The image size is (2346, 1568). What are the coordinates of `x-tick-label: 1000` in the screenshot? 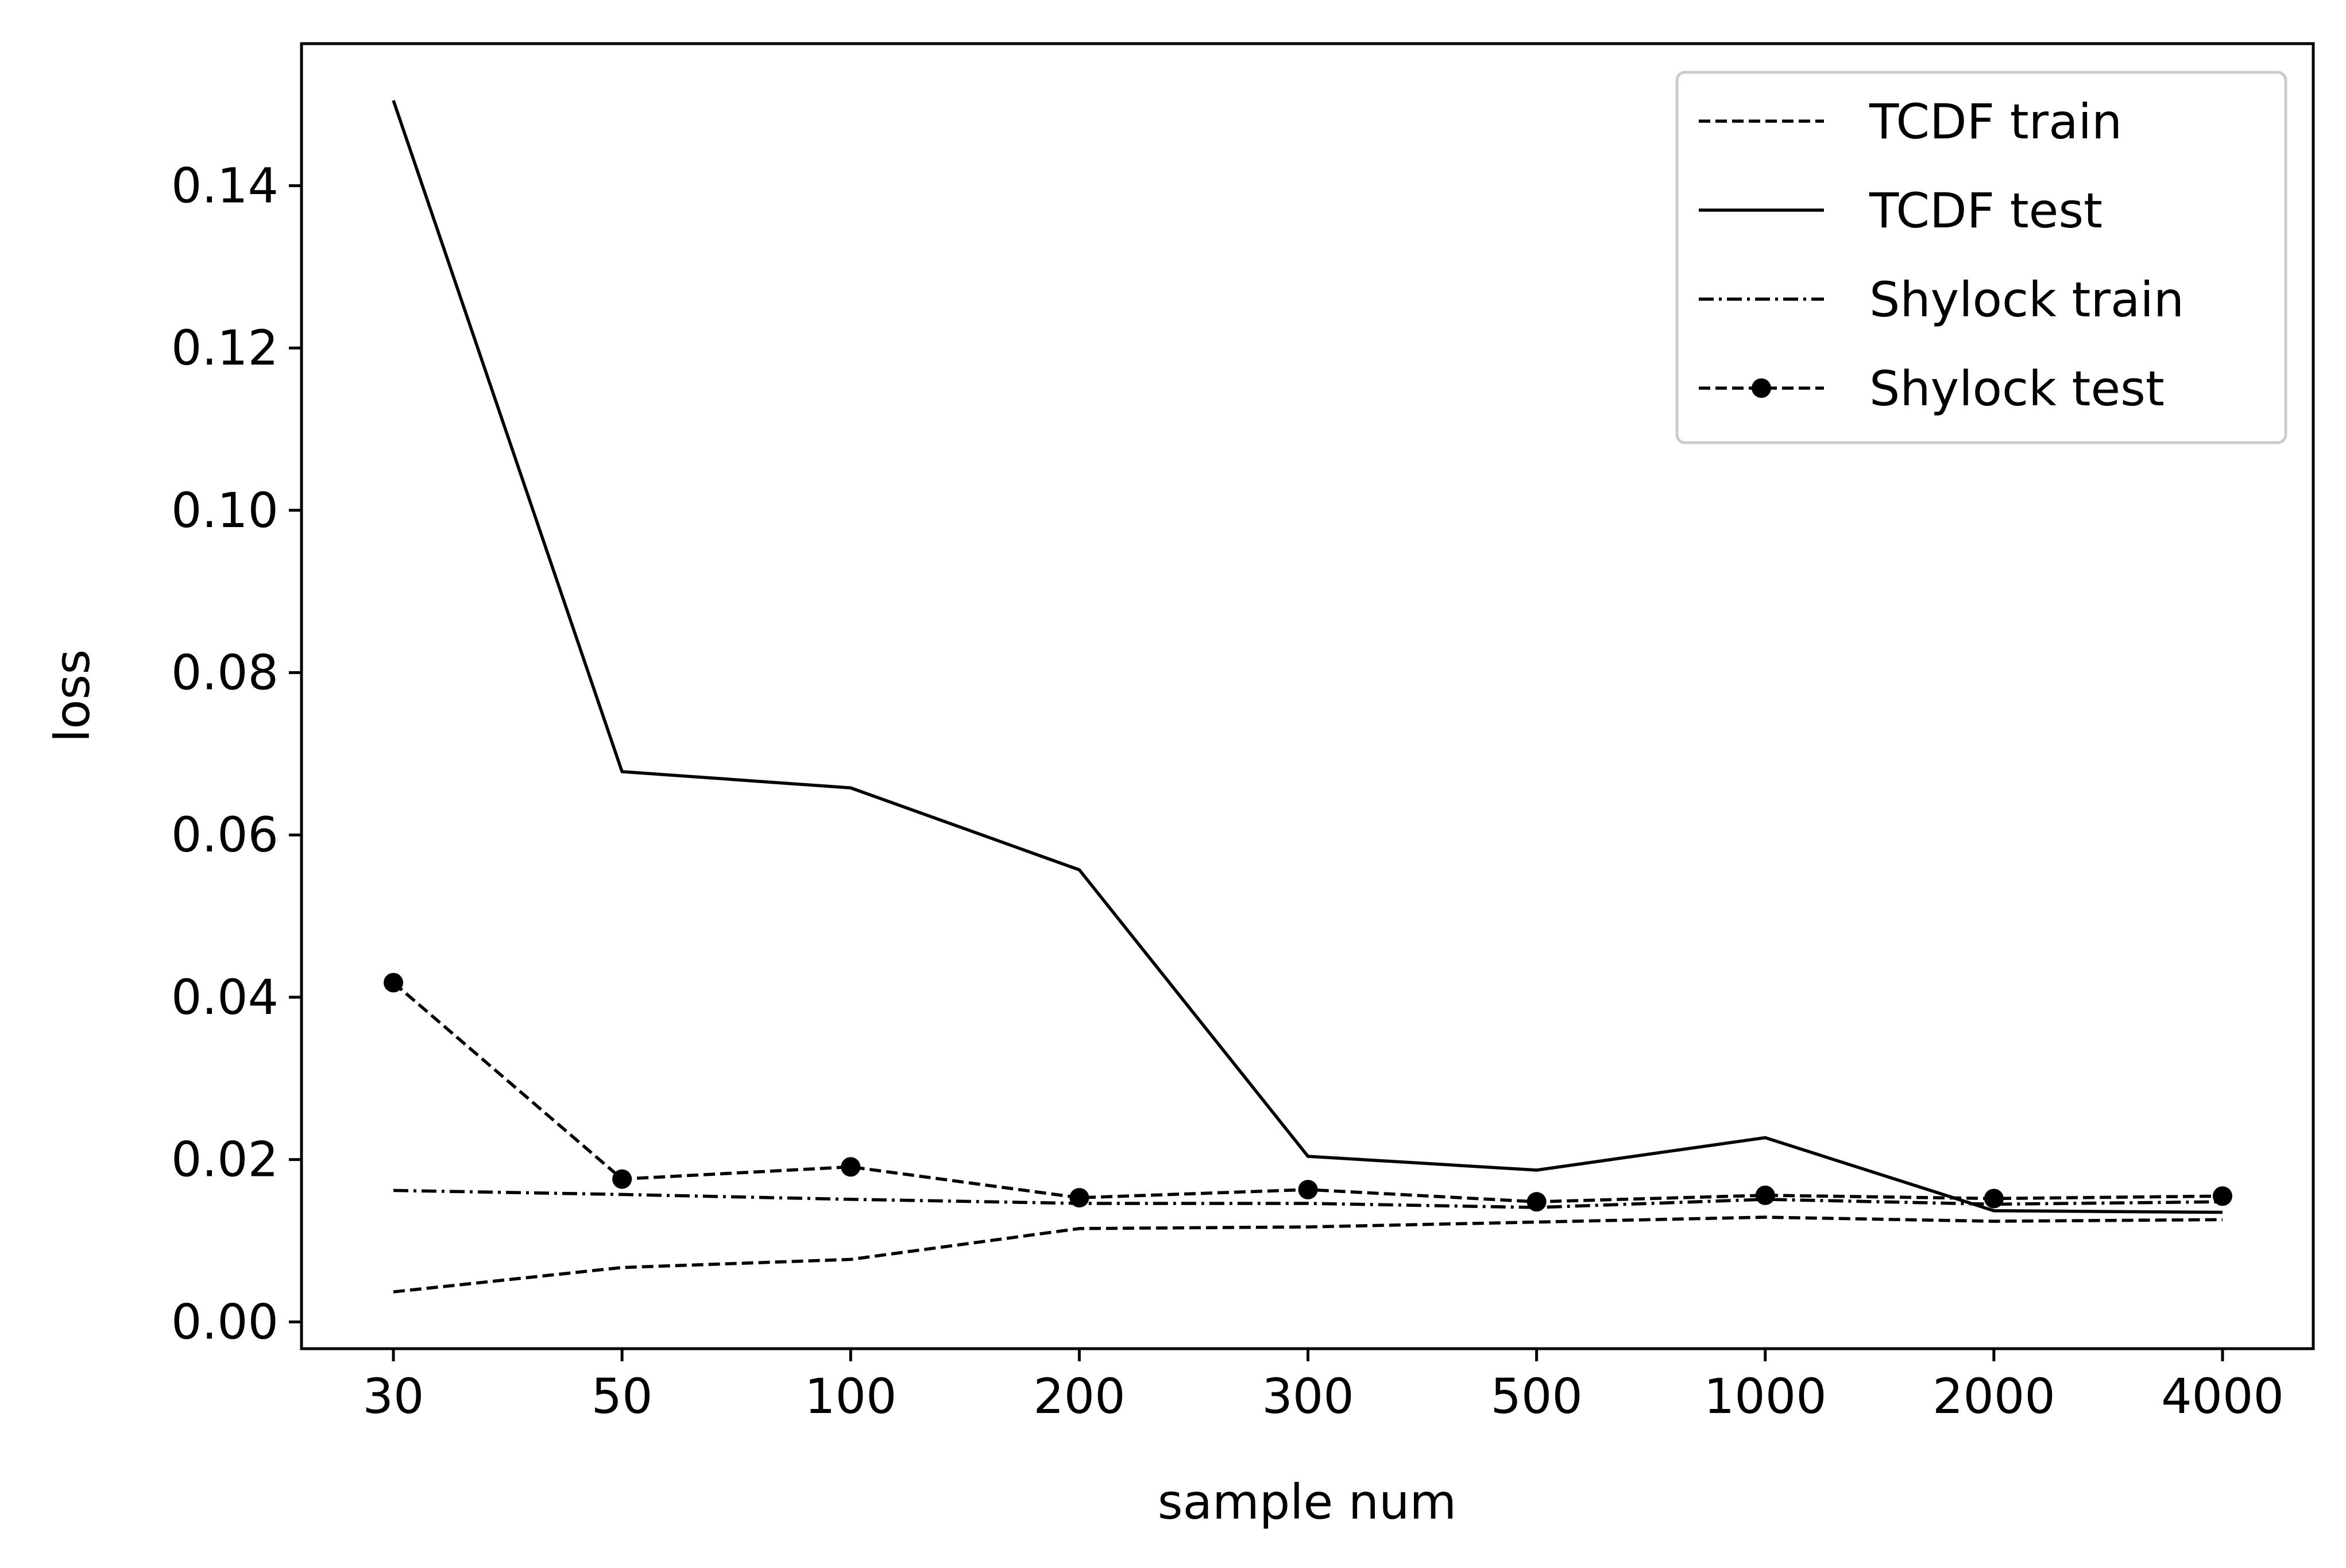 It's located at (1765, 1396).